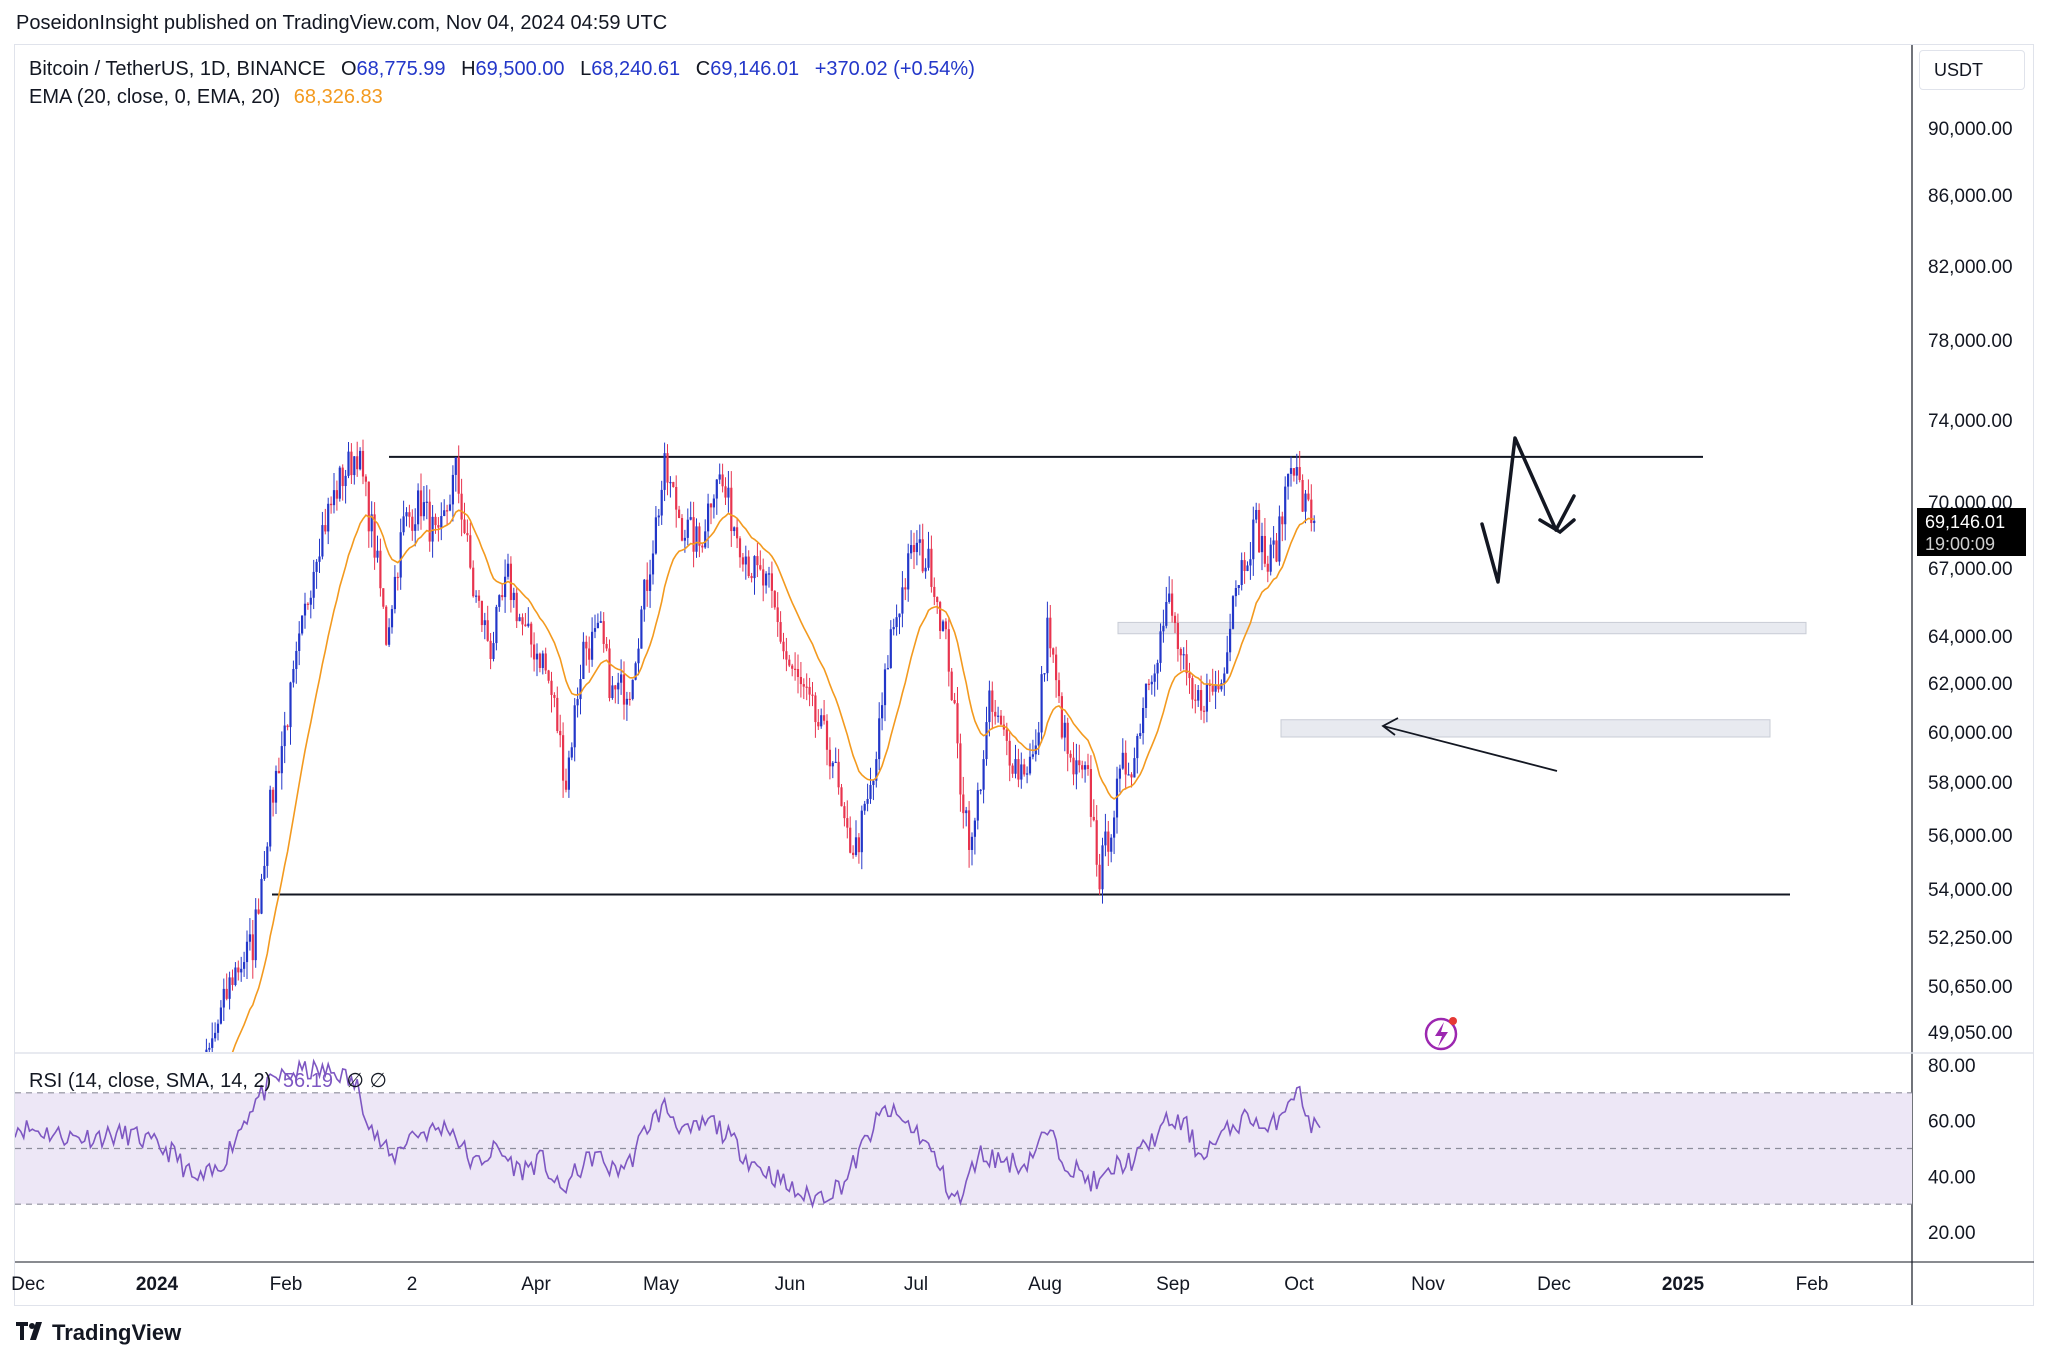  I want to click on tradingview-mark-icon, so click(31, 1333).